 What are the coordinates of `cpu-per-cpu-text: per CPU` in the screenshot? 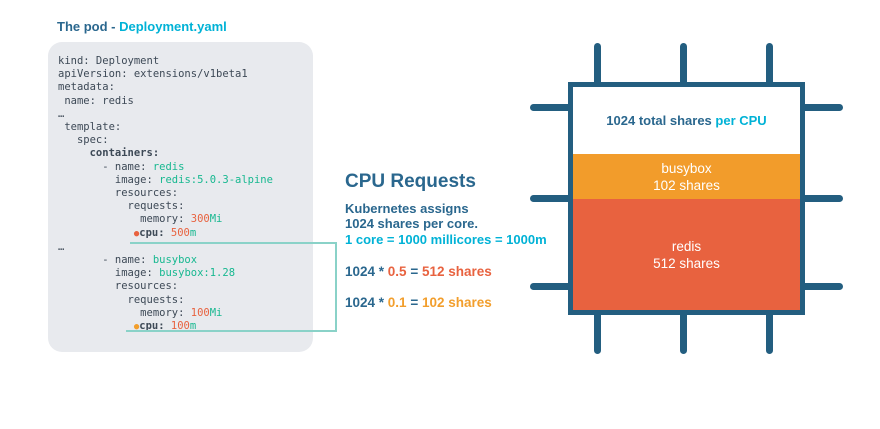 It's located at (739, 120).